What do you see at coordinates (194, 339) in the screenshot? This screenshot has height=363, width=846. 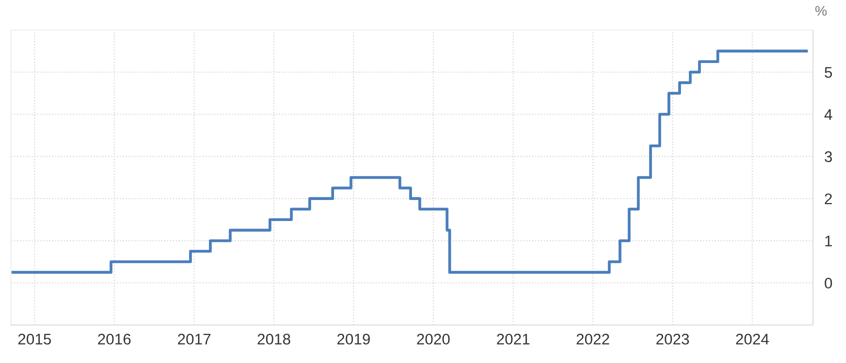 I see `x-tick-label: 2017` at bounding box center [194, 339].